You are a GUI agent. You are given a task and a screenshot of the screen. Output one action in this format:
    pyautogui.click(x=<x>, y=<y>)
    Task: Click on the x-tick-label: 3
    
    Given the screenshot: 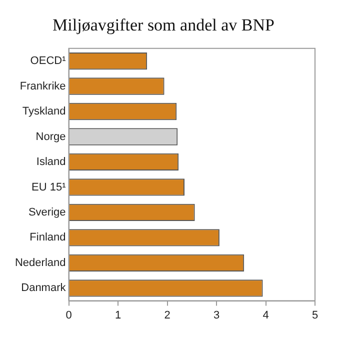 What is the action you would take?
    pyautogui.click(x=216, y=315)
    